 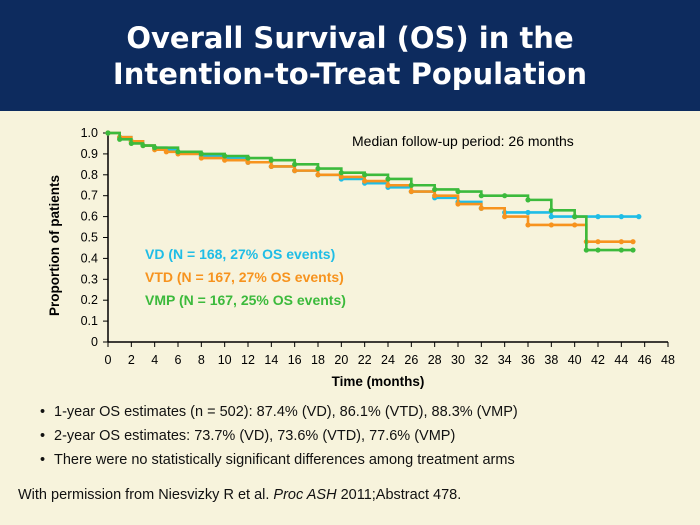 What do you see at coordinates (575, 360) in the screenshot?
I see `x-tick-label: 40` at bounding box center [575, 360].